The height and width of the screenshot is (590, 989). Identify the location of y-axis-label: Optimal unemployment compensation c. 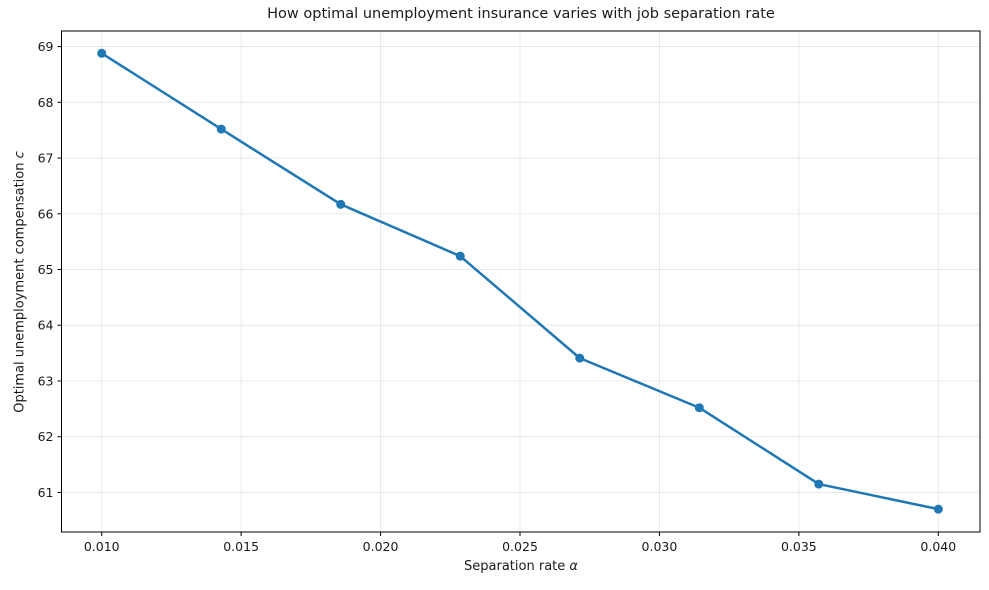
(20, 282).